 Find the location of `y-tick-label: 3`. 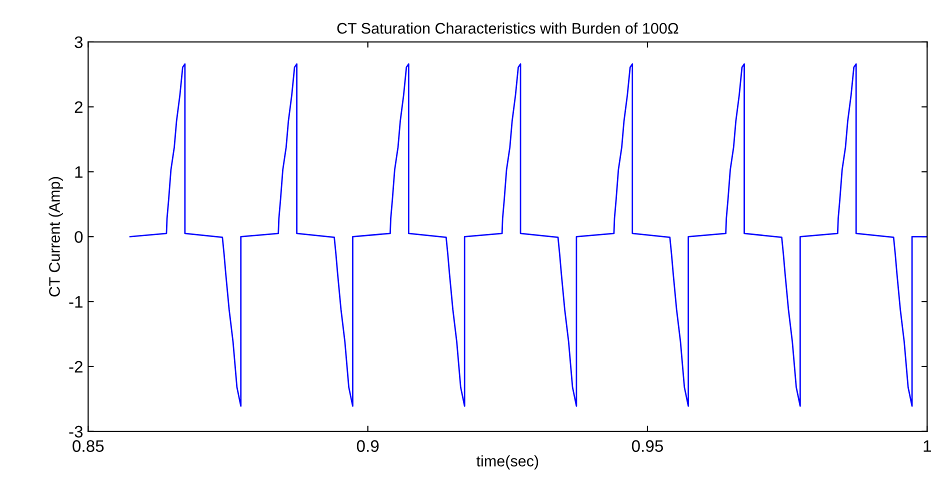

y-tick-label: 3 is located at coordinates (78, 42).